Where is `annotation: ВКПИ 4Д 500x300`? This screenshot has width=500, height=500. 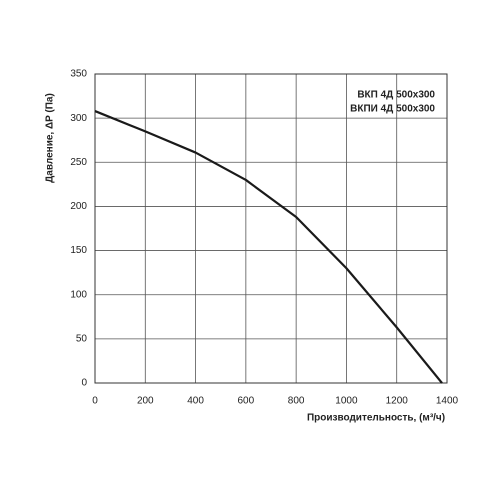 annotation: ВКПИ 4Д 500x300 is located at coordinates (392, 109).